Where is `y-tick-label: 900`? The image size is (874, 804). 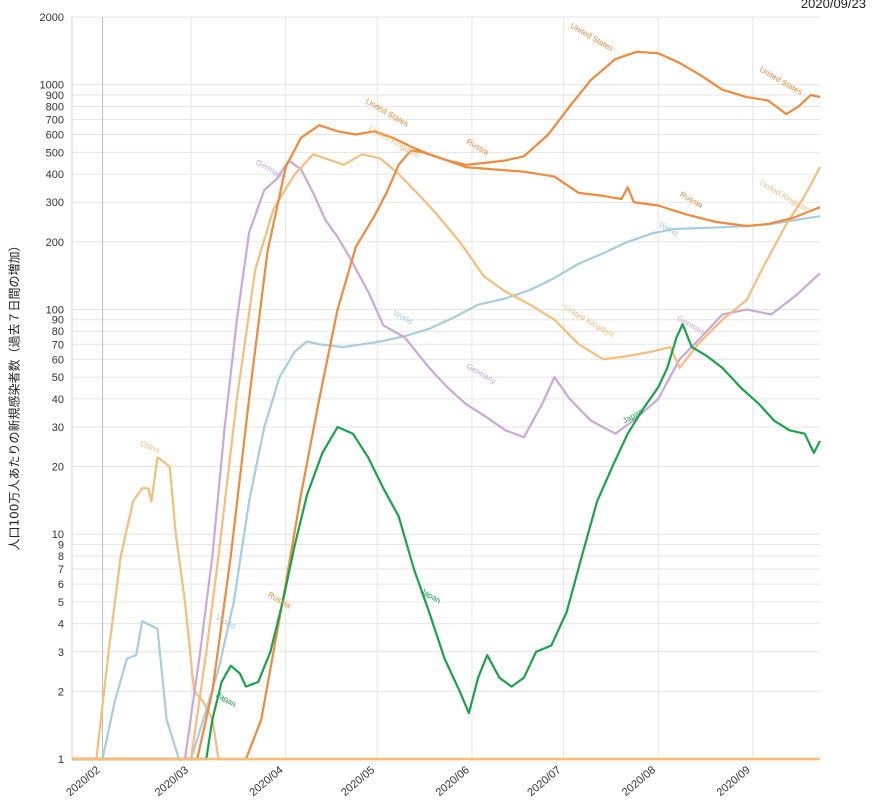 y-tick-label: 900 is located at coordinates (55, 96).